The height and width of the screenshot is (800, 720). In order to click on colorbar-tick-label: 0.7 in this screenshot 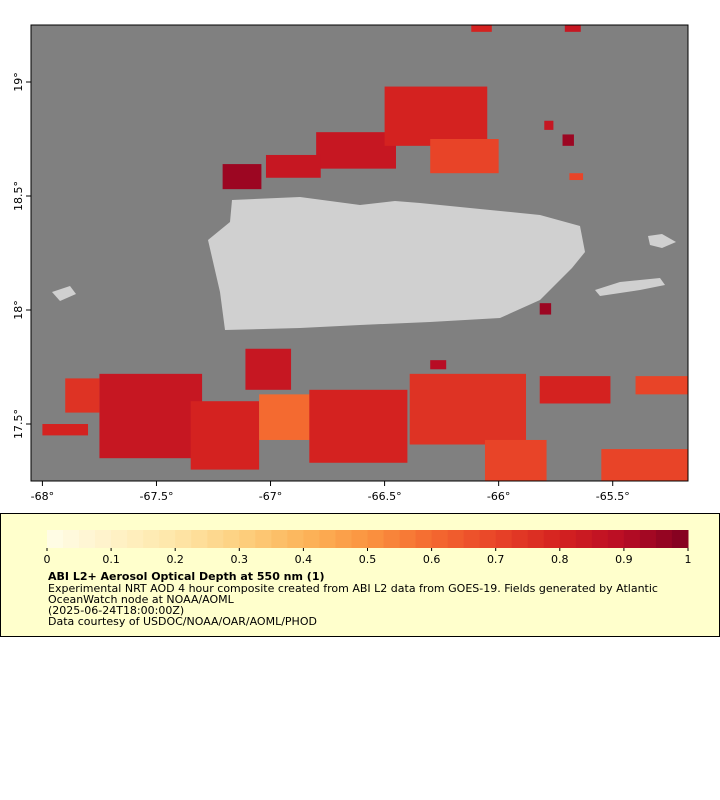, I will do `click(496, 559)`.